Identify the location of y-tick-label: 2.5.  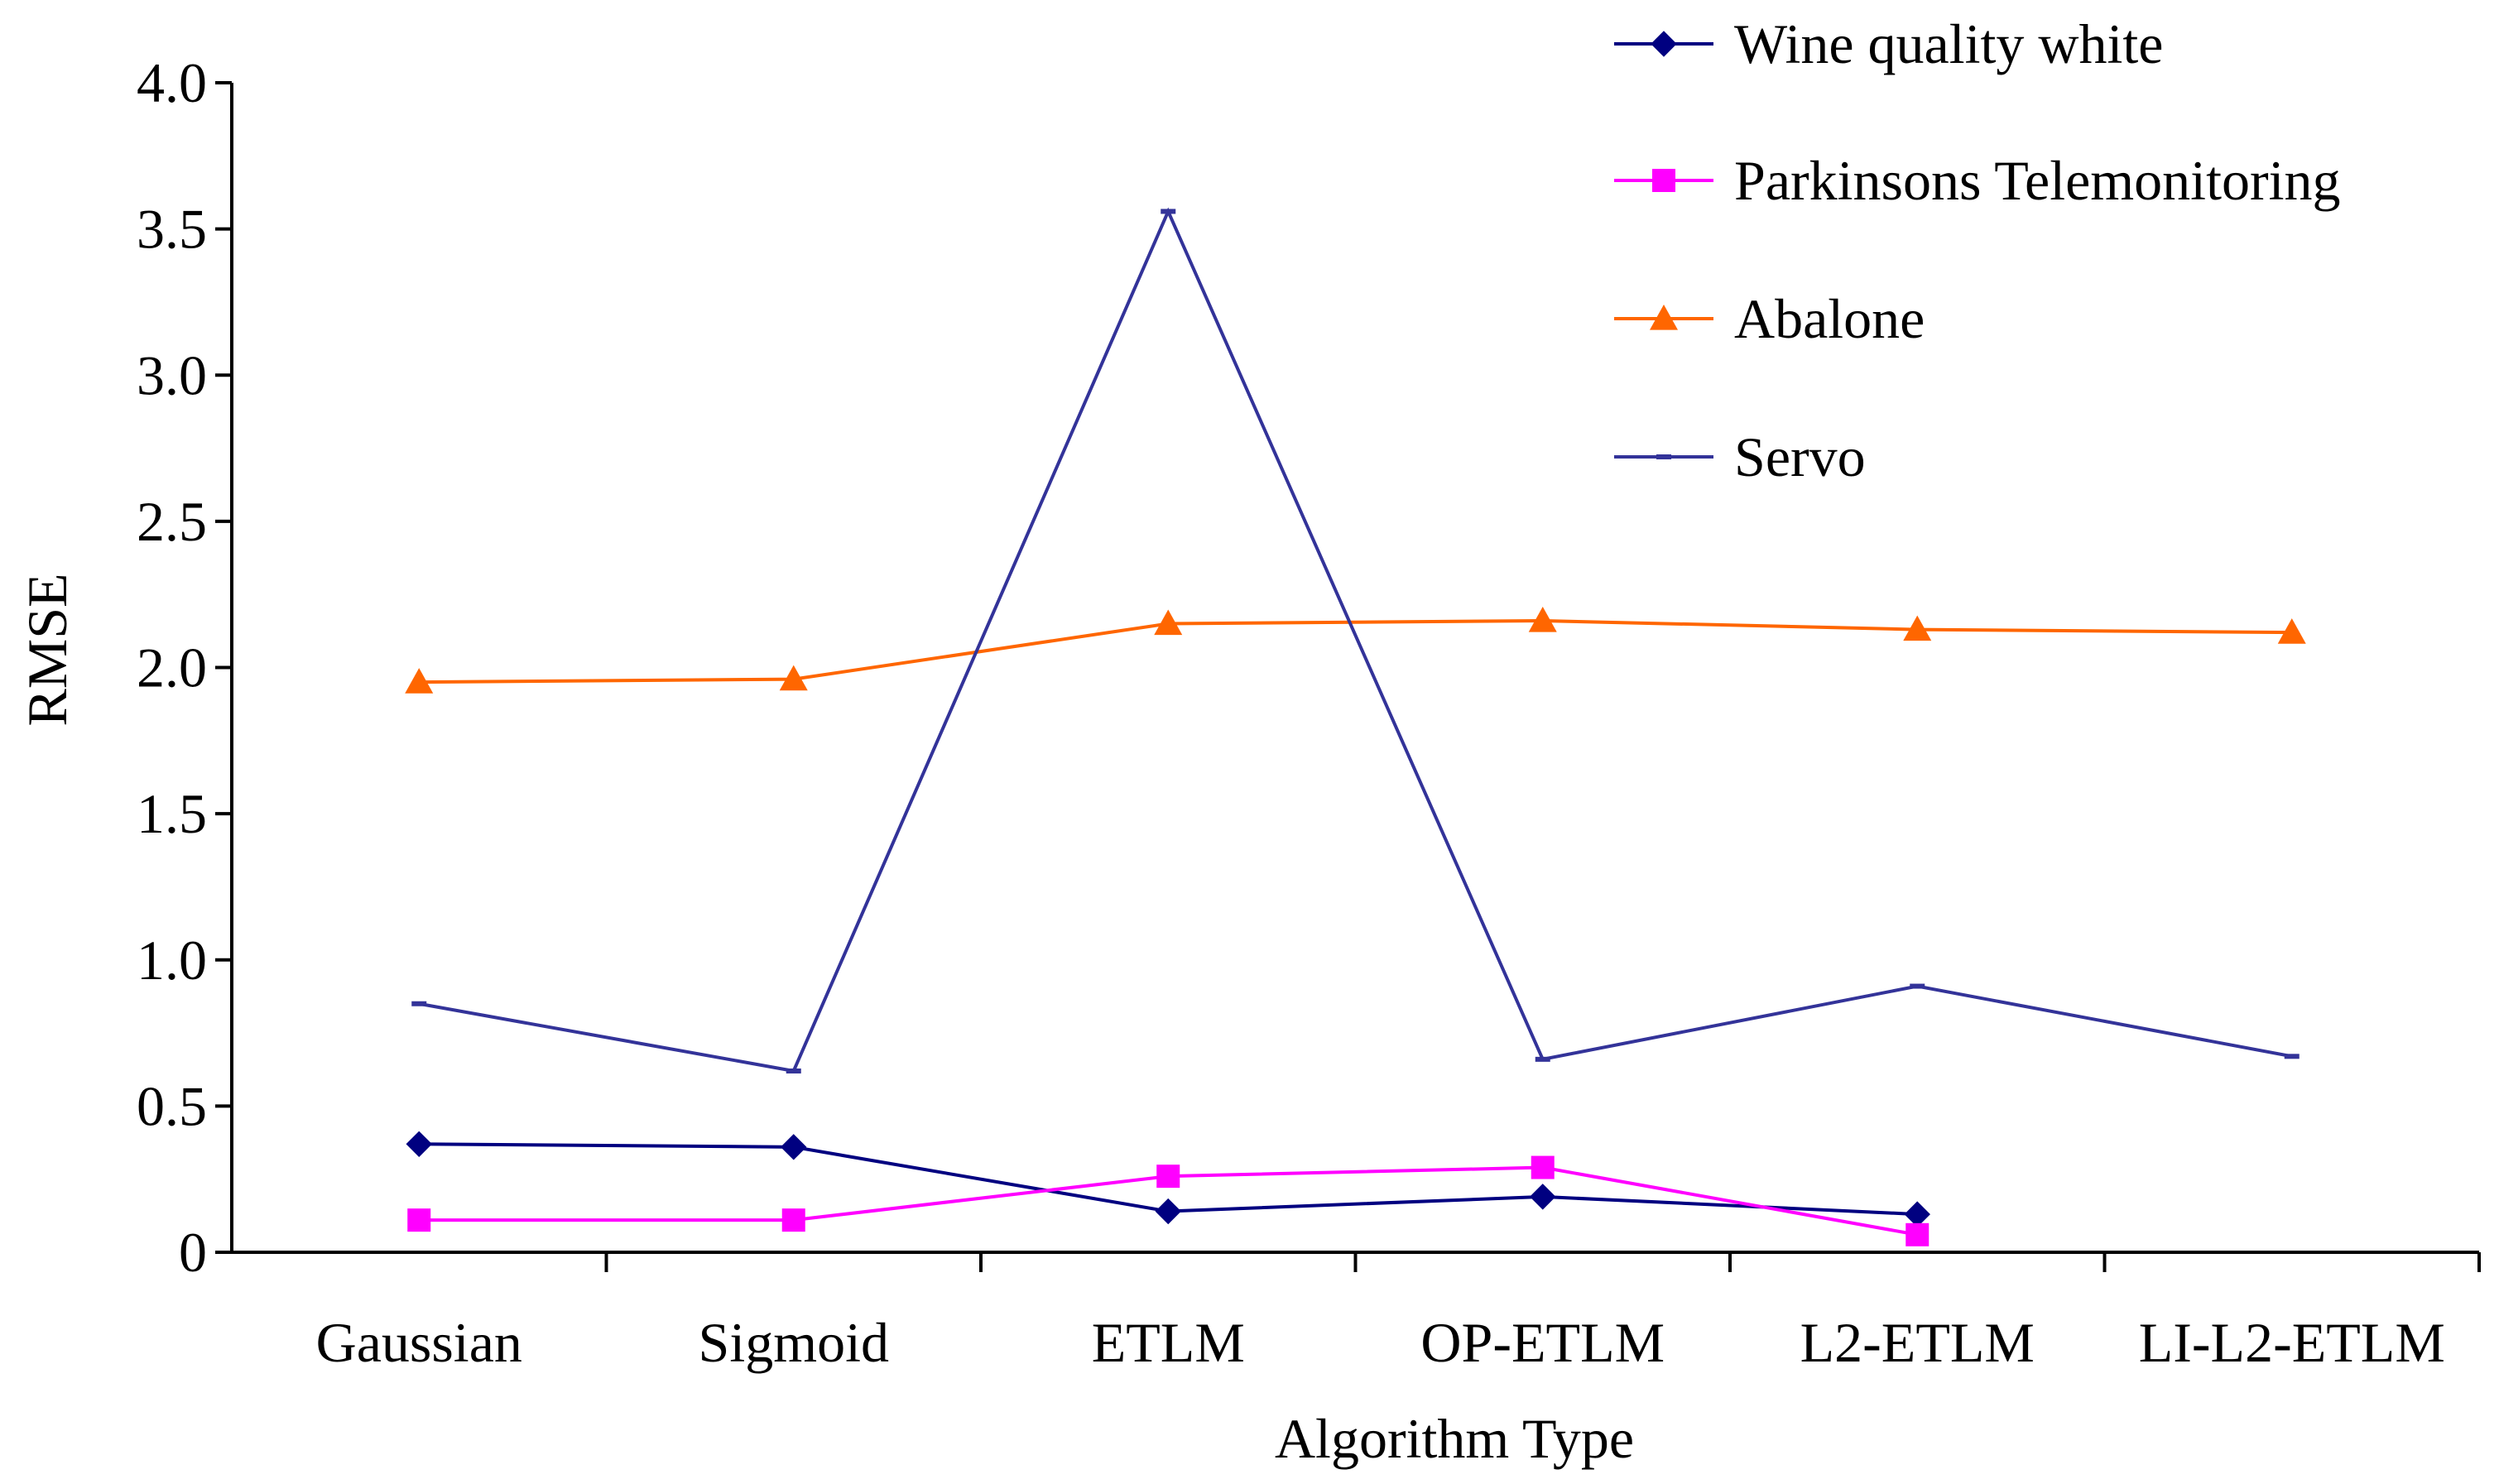
(172, 521).